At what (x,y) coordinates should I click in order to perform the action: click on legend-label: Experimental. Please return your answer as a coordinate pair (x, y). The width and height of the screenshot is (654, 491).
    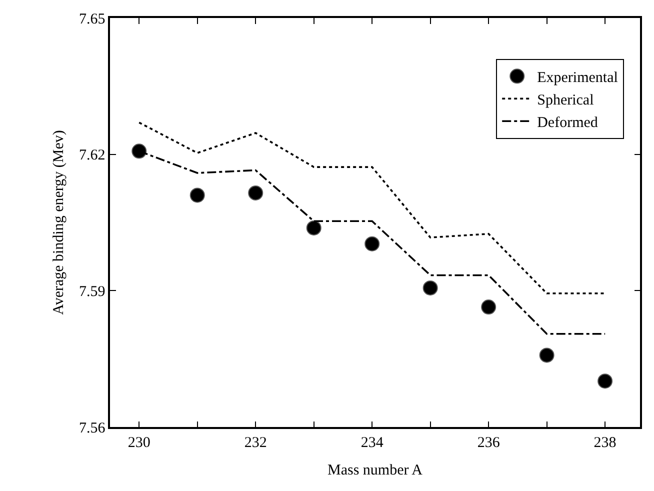
    Looking at the image, I should click on (577, 78).